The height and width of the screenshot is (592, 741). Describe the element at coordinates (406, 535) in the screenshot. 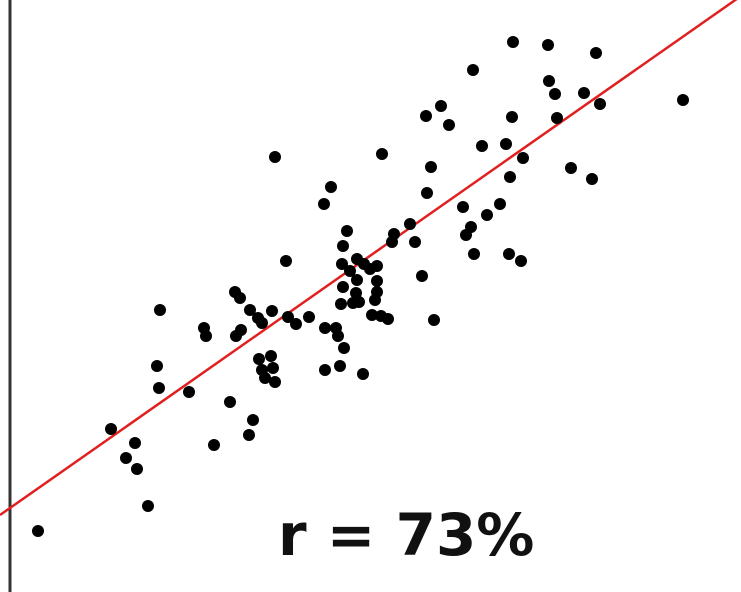

I see `correlation-annotation: r = 73%` at that location.